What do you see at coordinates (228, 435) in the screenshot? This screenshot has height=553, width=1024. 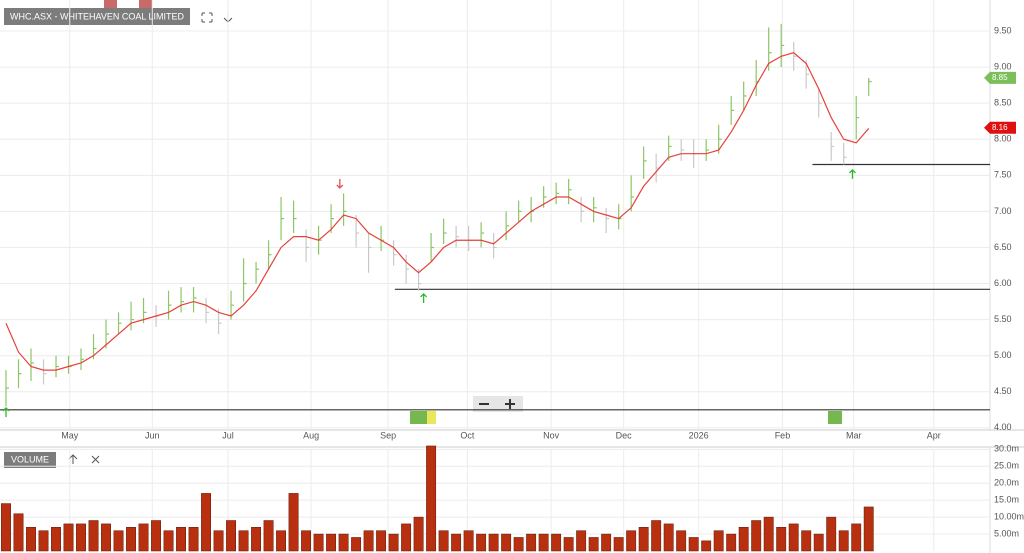 I see `x-tick-label: Jul` at bounding box center [228, 435].